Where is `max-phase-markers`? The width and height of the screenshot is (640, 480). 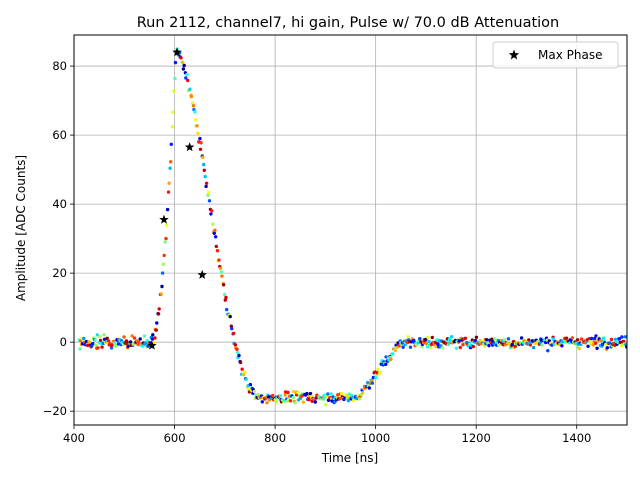
max-phase-markers is located at coordinates (177, 198).